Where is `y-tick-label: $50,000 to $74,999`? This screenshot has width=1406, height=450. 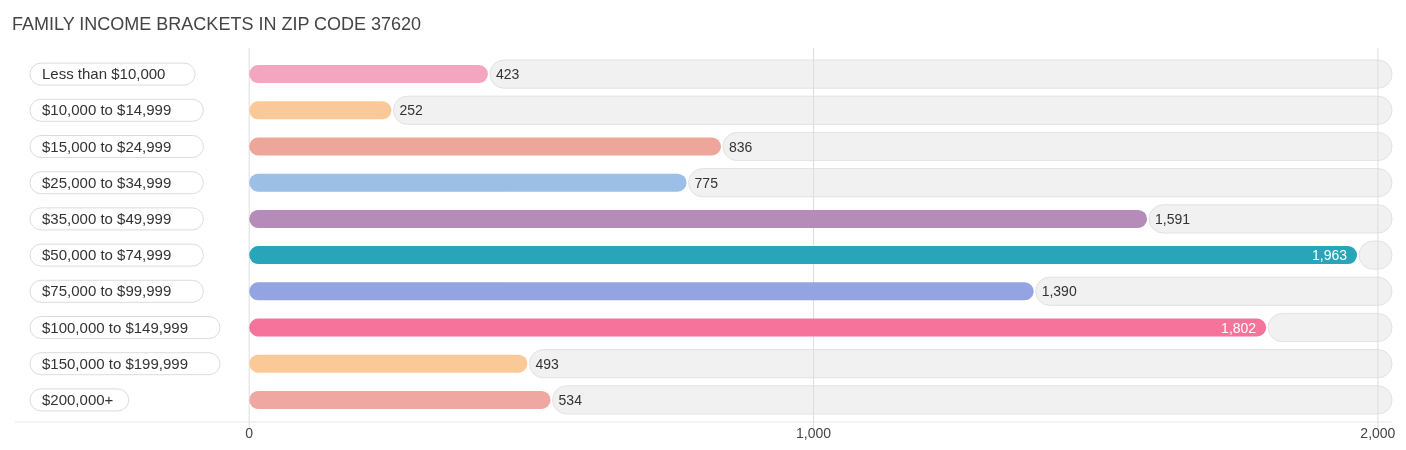 y-tick-label: $50,000 to $74,999 is located at coordinates (107, 255).